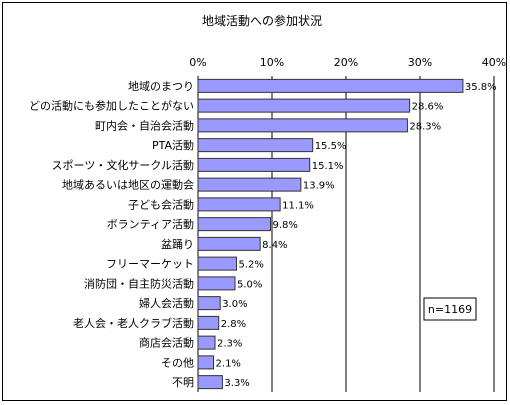  What do you see at coordinates (328, 166) in the screenshot?
I see `value-label: 15.1%` at bounding box center [328, 166].